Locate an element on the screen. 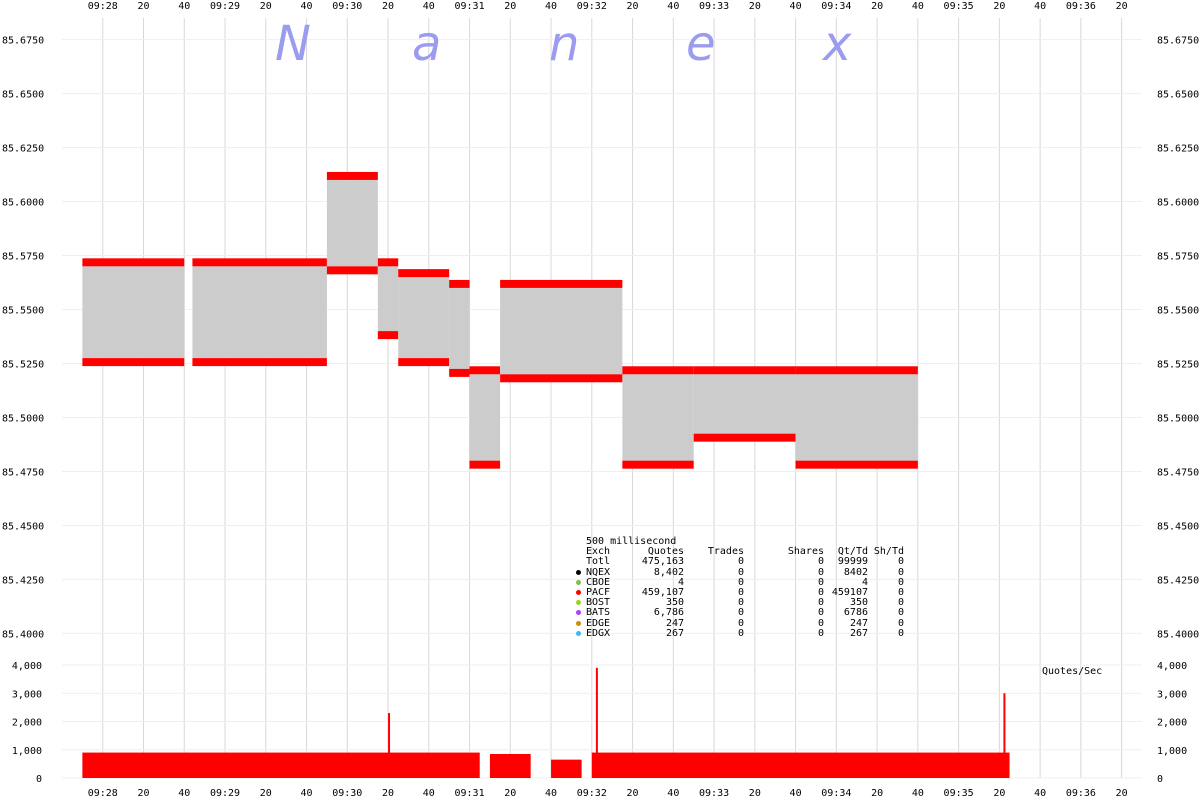  price-tick-label-left: 85.4500 is located at coordinates (23, 526).